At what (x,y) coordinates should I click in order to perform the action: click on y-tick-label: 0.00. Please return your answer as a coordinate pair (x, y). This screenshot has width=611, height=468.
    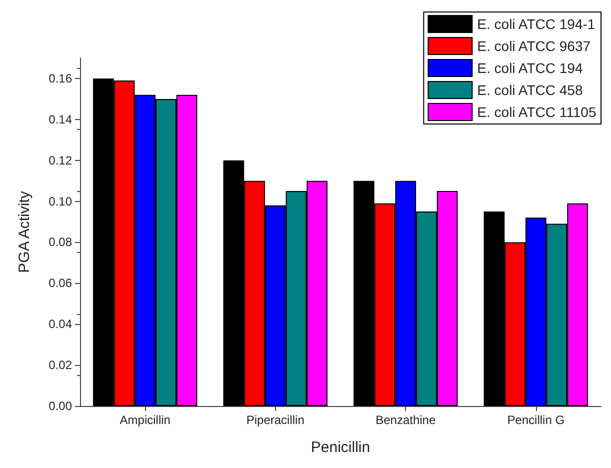
    Looking at the image, I should click on (60, 406).